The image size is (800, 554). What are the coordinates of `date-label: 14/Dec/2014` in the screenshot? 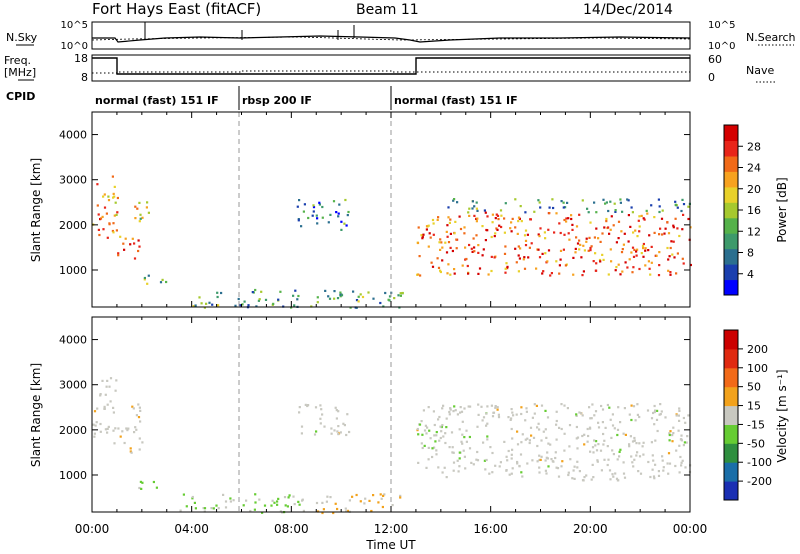 It's located at (628, 10).